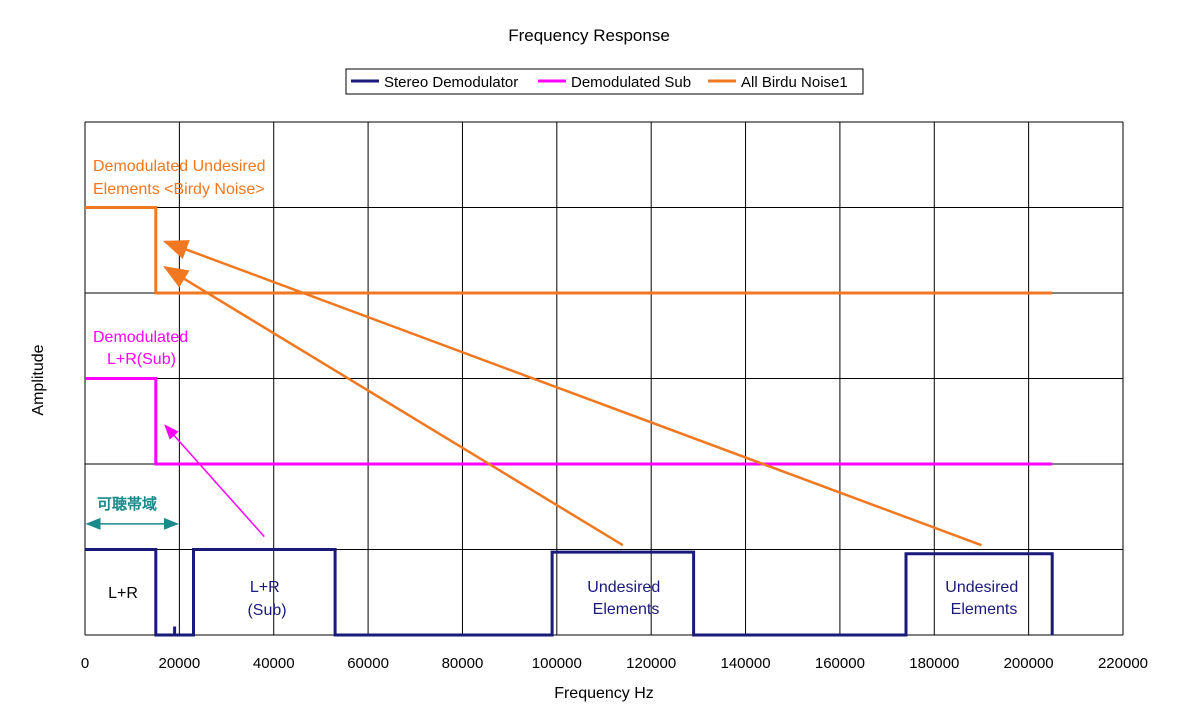 The image size is (1177, 717). I want to click on demodulated-sub-label: Demodulated L+R(Sub), so click(143, 348).